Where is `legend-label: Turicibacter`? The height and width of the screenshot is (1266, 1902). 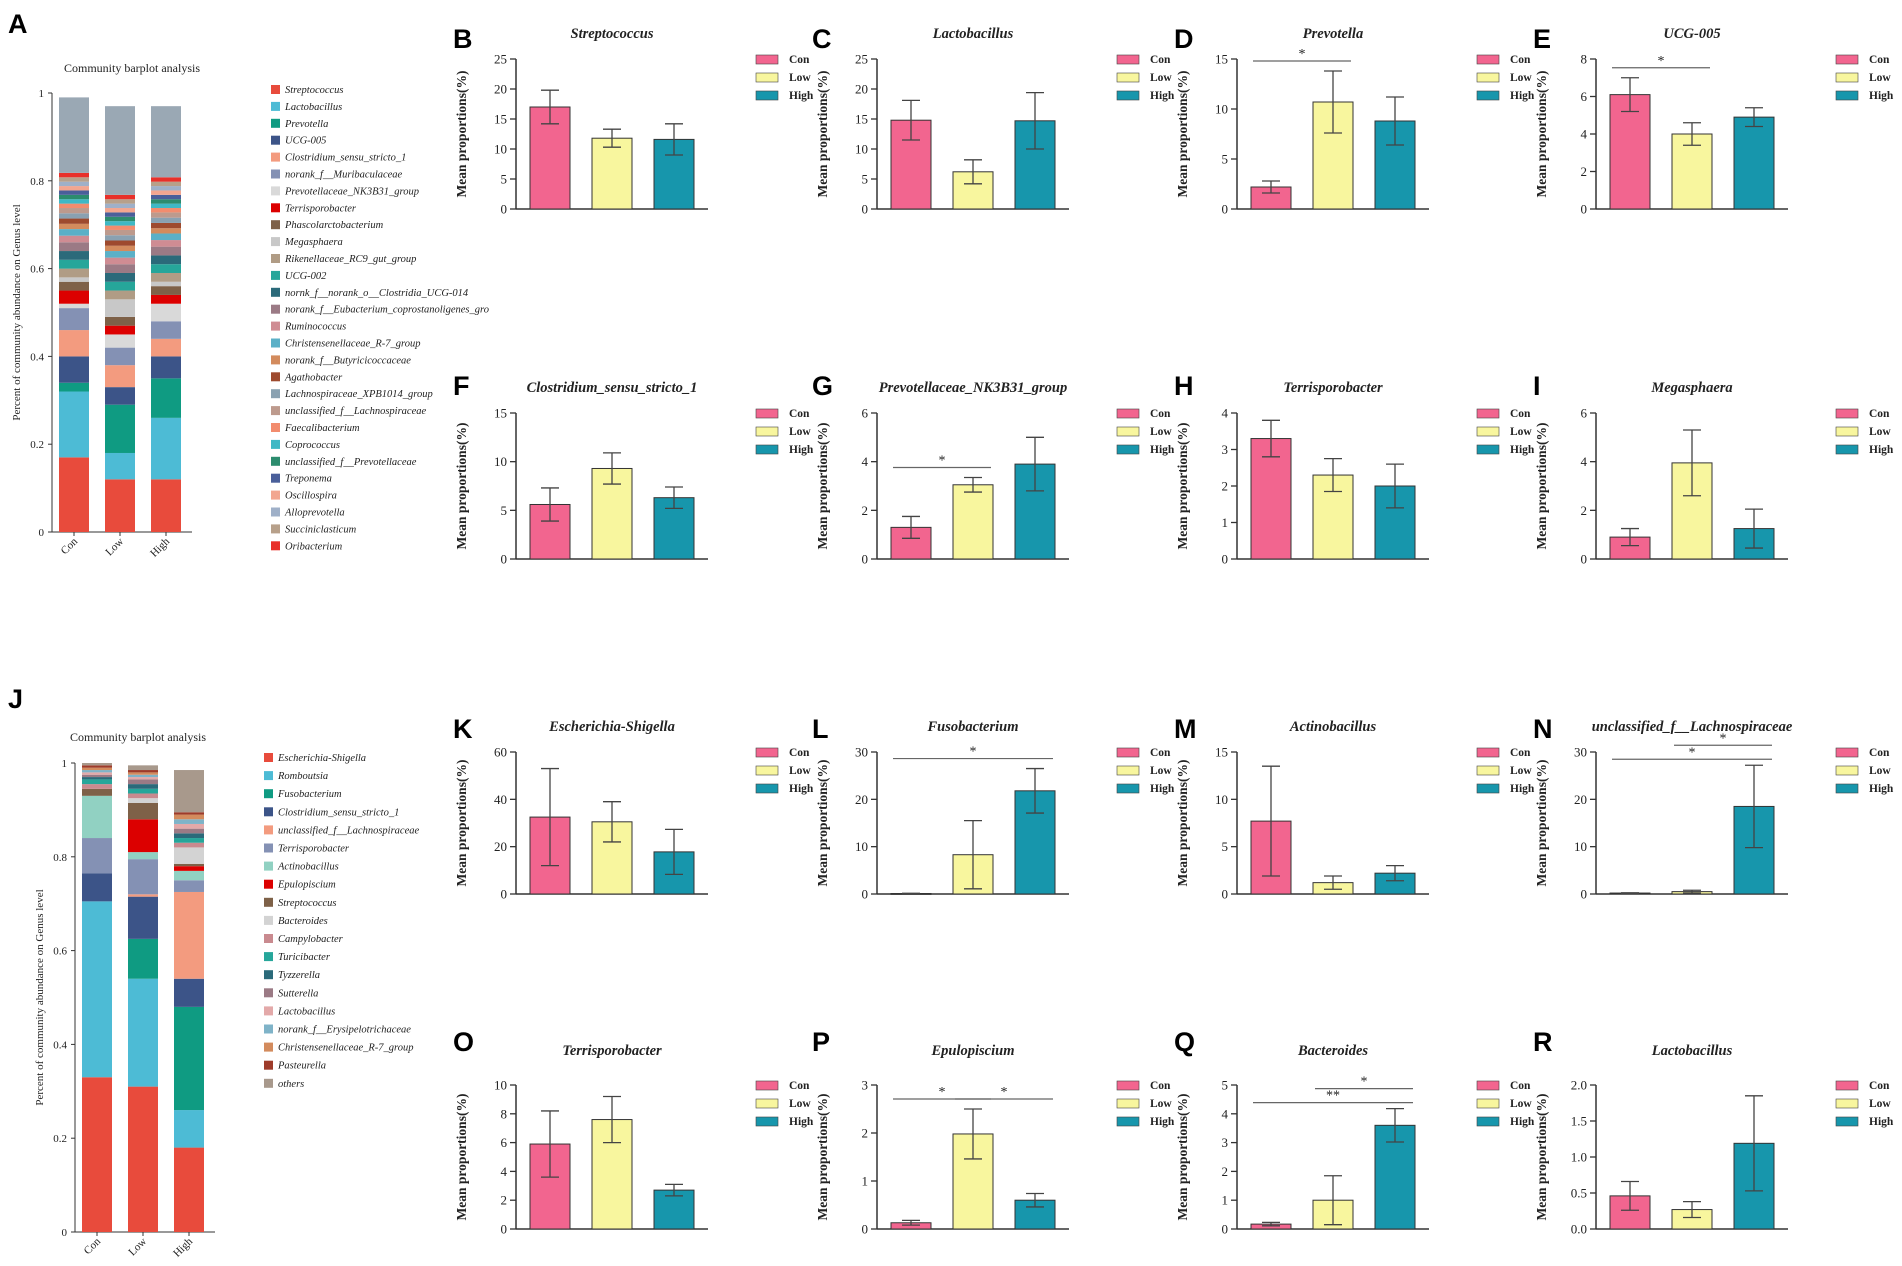
legend-label: Turicibacter is located at coordinates (304, 957).